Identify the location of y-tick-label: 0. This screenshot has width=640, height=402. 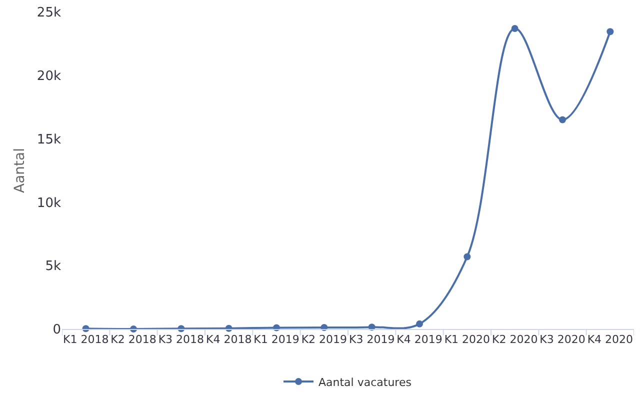
(56, 330).